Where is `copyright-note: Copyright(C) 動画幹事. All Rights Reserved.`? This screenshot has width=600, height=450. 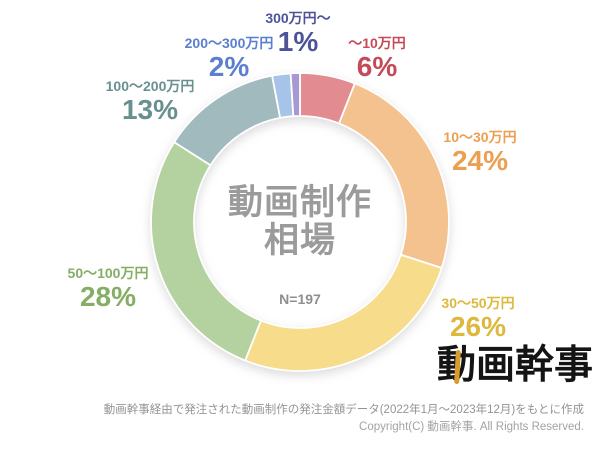 copyright-note: Copyright(C) 動画幹事. All Rights Reserved. is located at coordinates (471, 427).